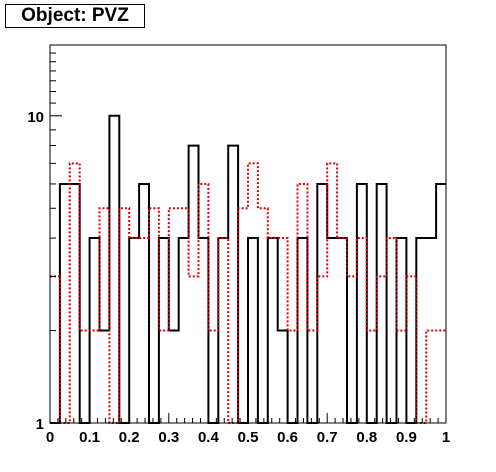 The image size is (496, 472). Describe the element at coordinates (129, 437) in the screenshot. I see `x-tick-label: 0.2` at that location.